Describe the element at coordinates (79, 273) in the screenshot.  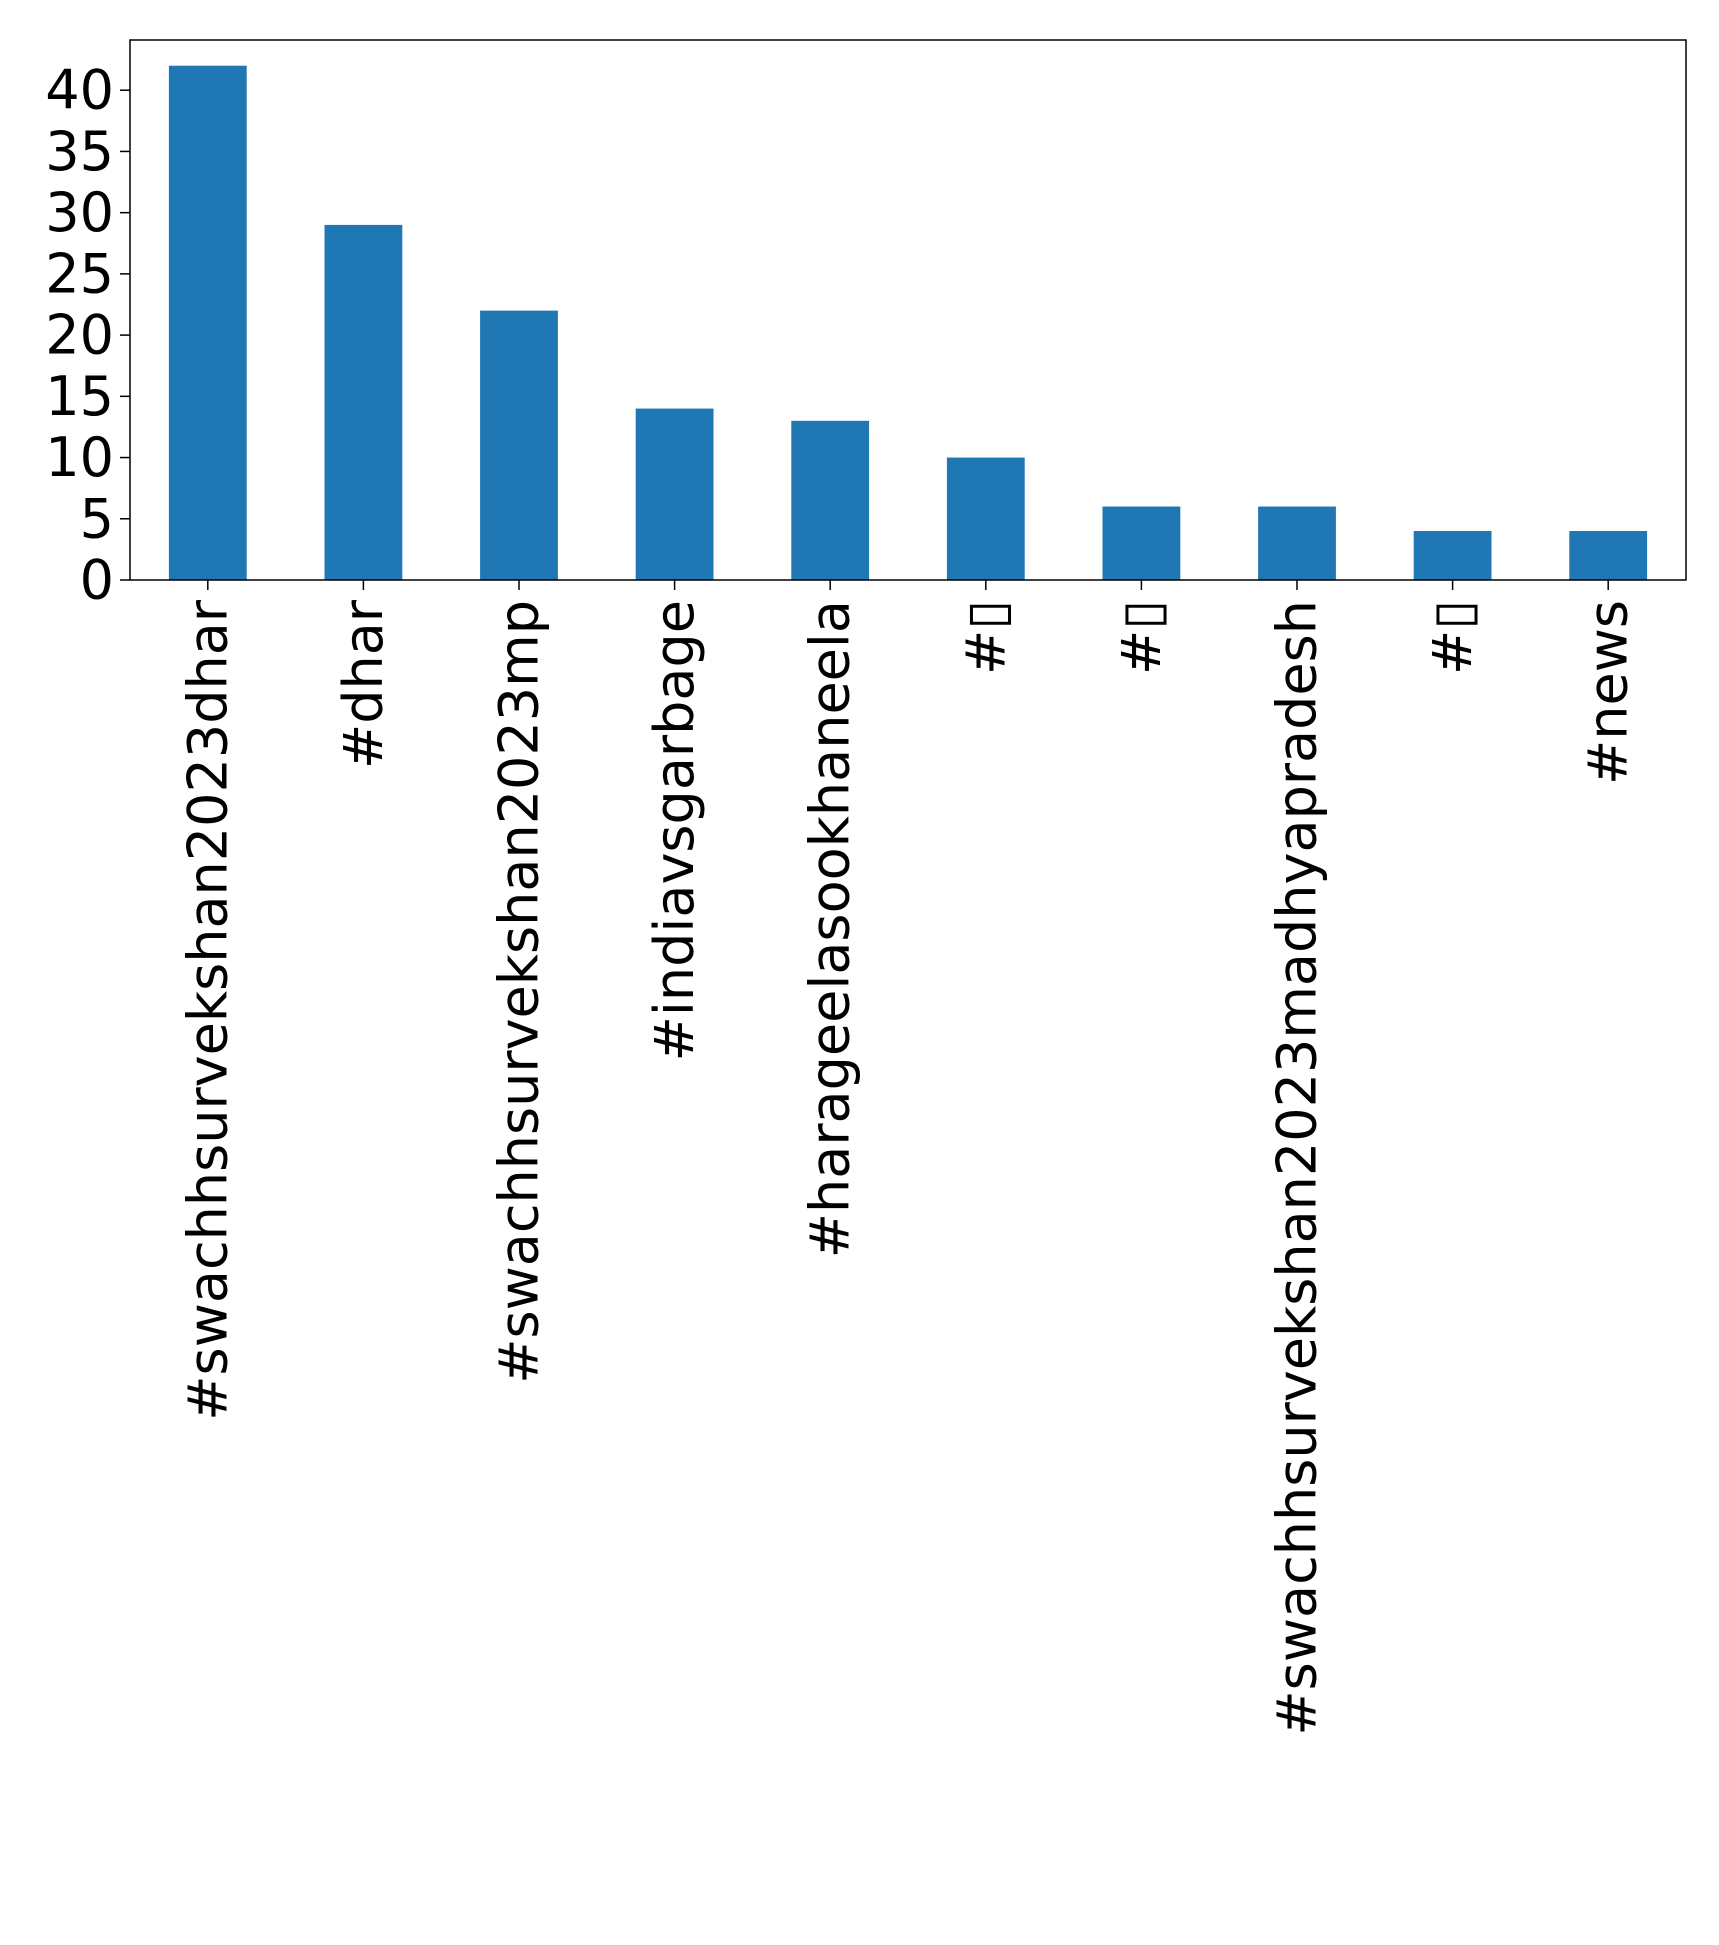
I see `y-tick-label: 25` at that location.